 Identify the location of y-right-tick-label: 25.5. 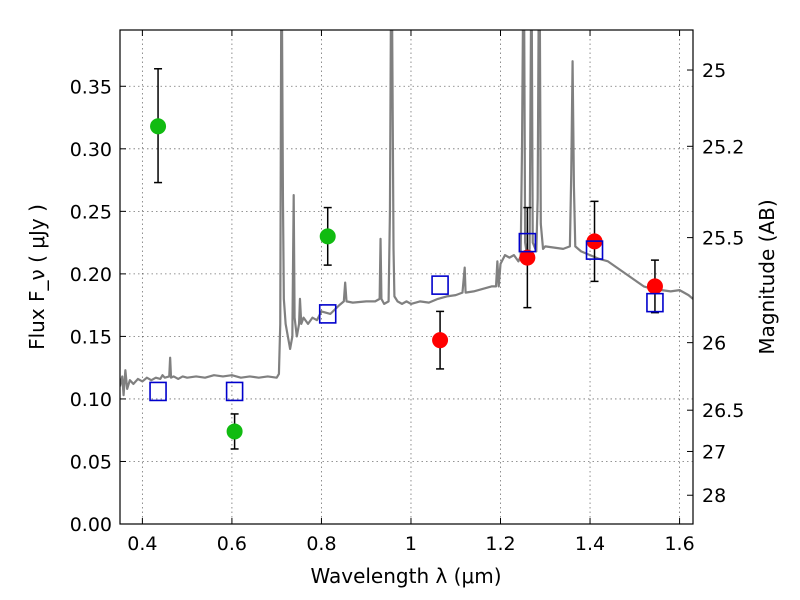
(723, 239).